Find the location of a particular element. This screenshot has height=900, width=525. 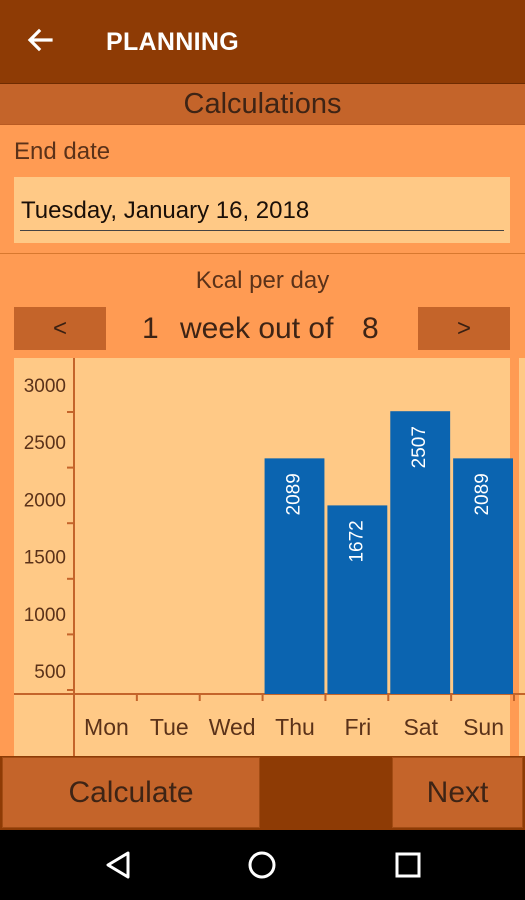

section-header: Calculations is located at coordinates (262, 104).